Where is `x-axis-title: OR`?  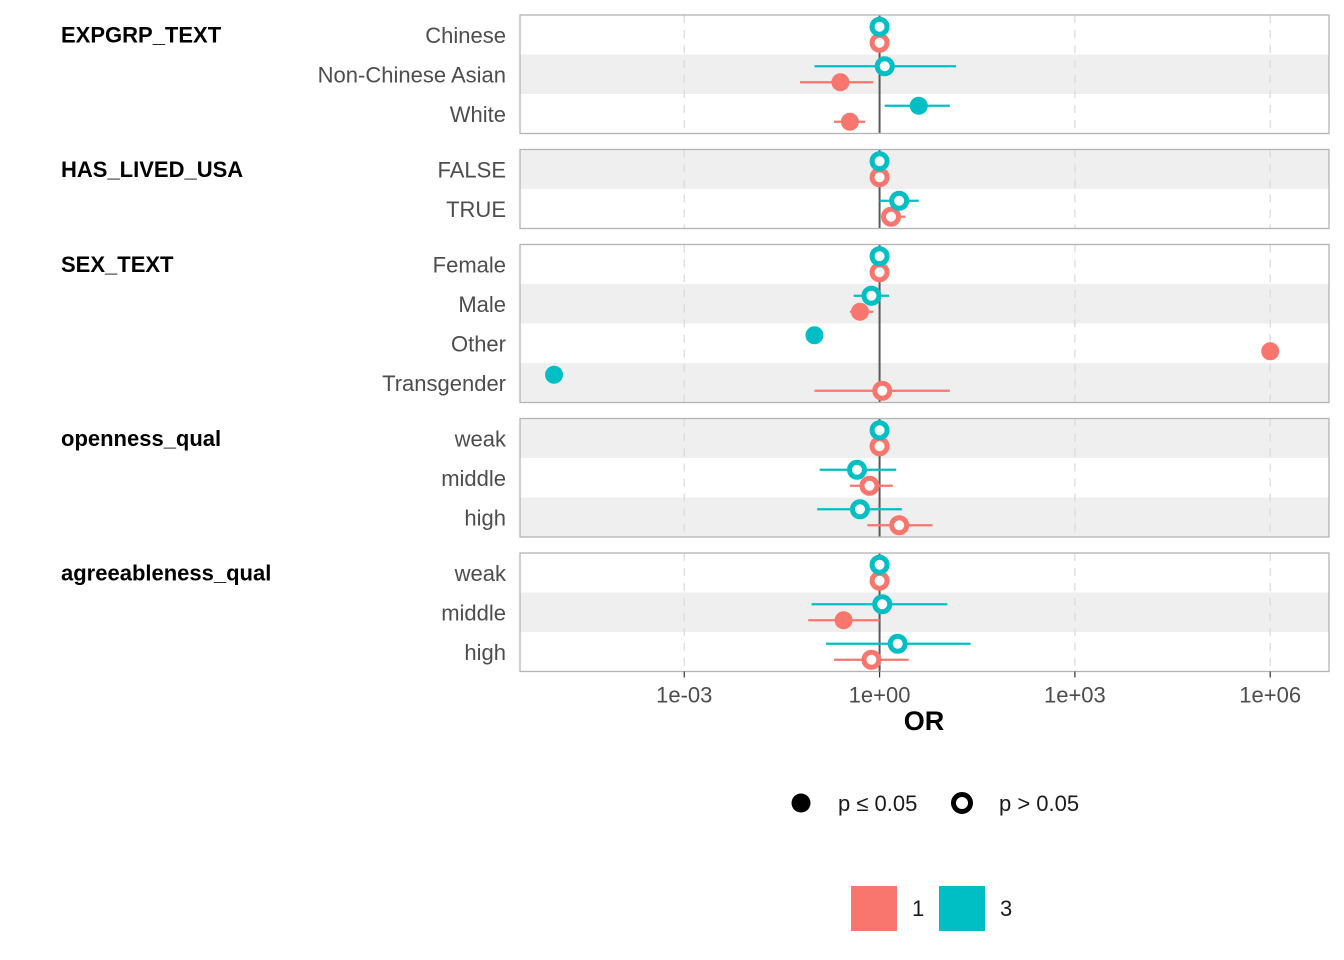
x-axis-title: OR is located at coordinates (924, 721).